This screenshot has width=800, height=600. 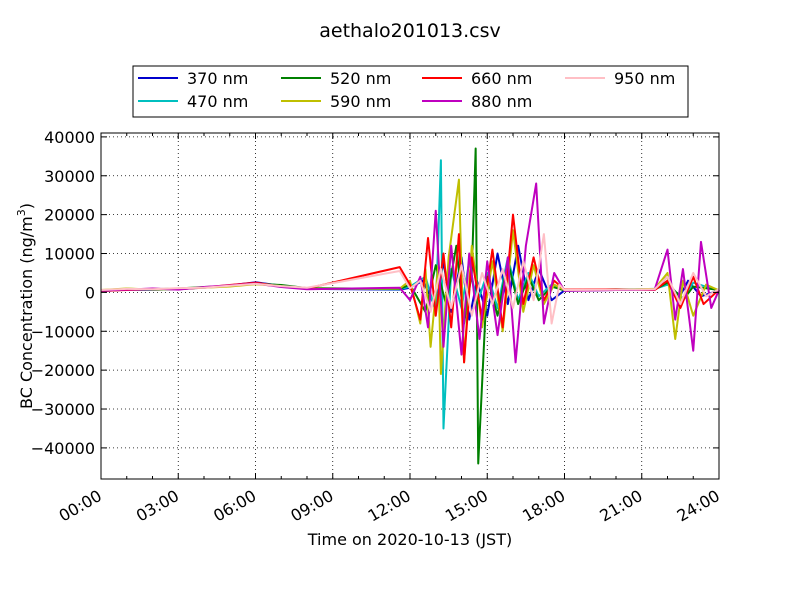 I want to click on y-axis-label: BC Concentration (ng/m3), so click(x=25, y=306).